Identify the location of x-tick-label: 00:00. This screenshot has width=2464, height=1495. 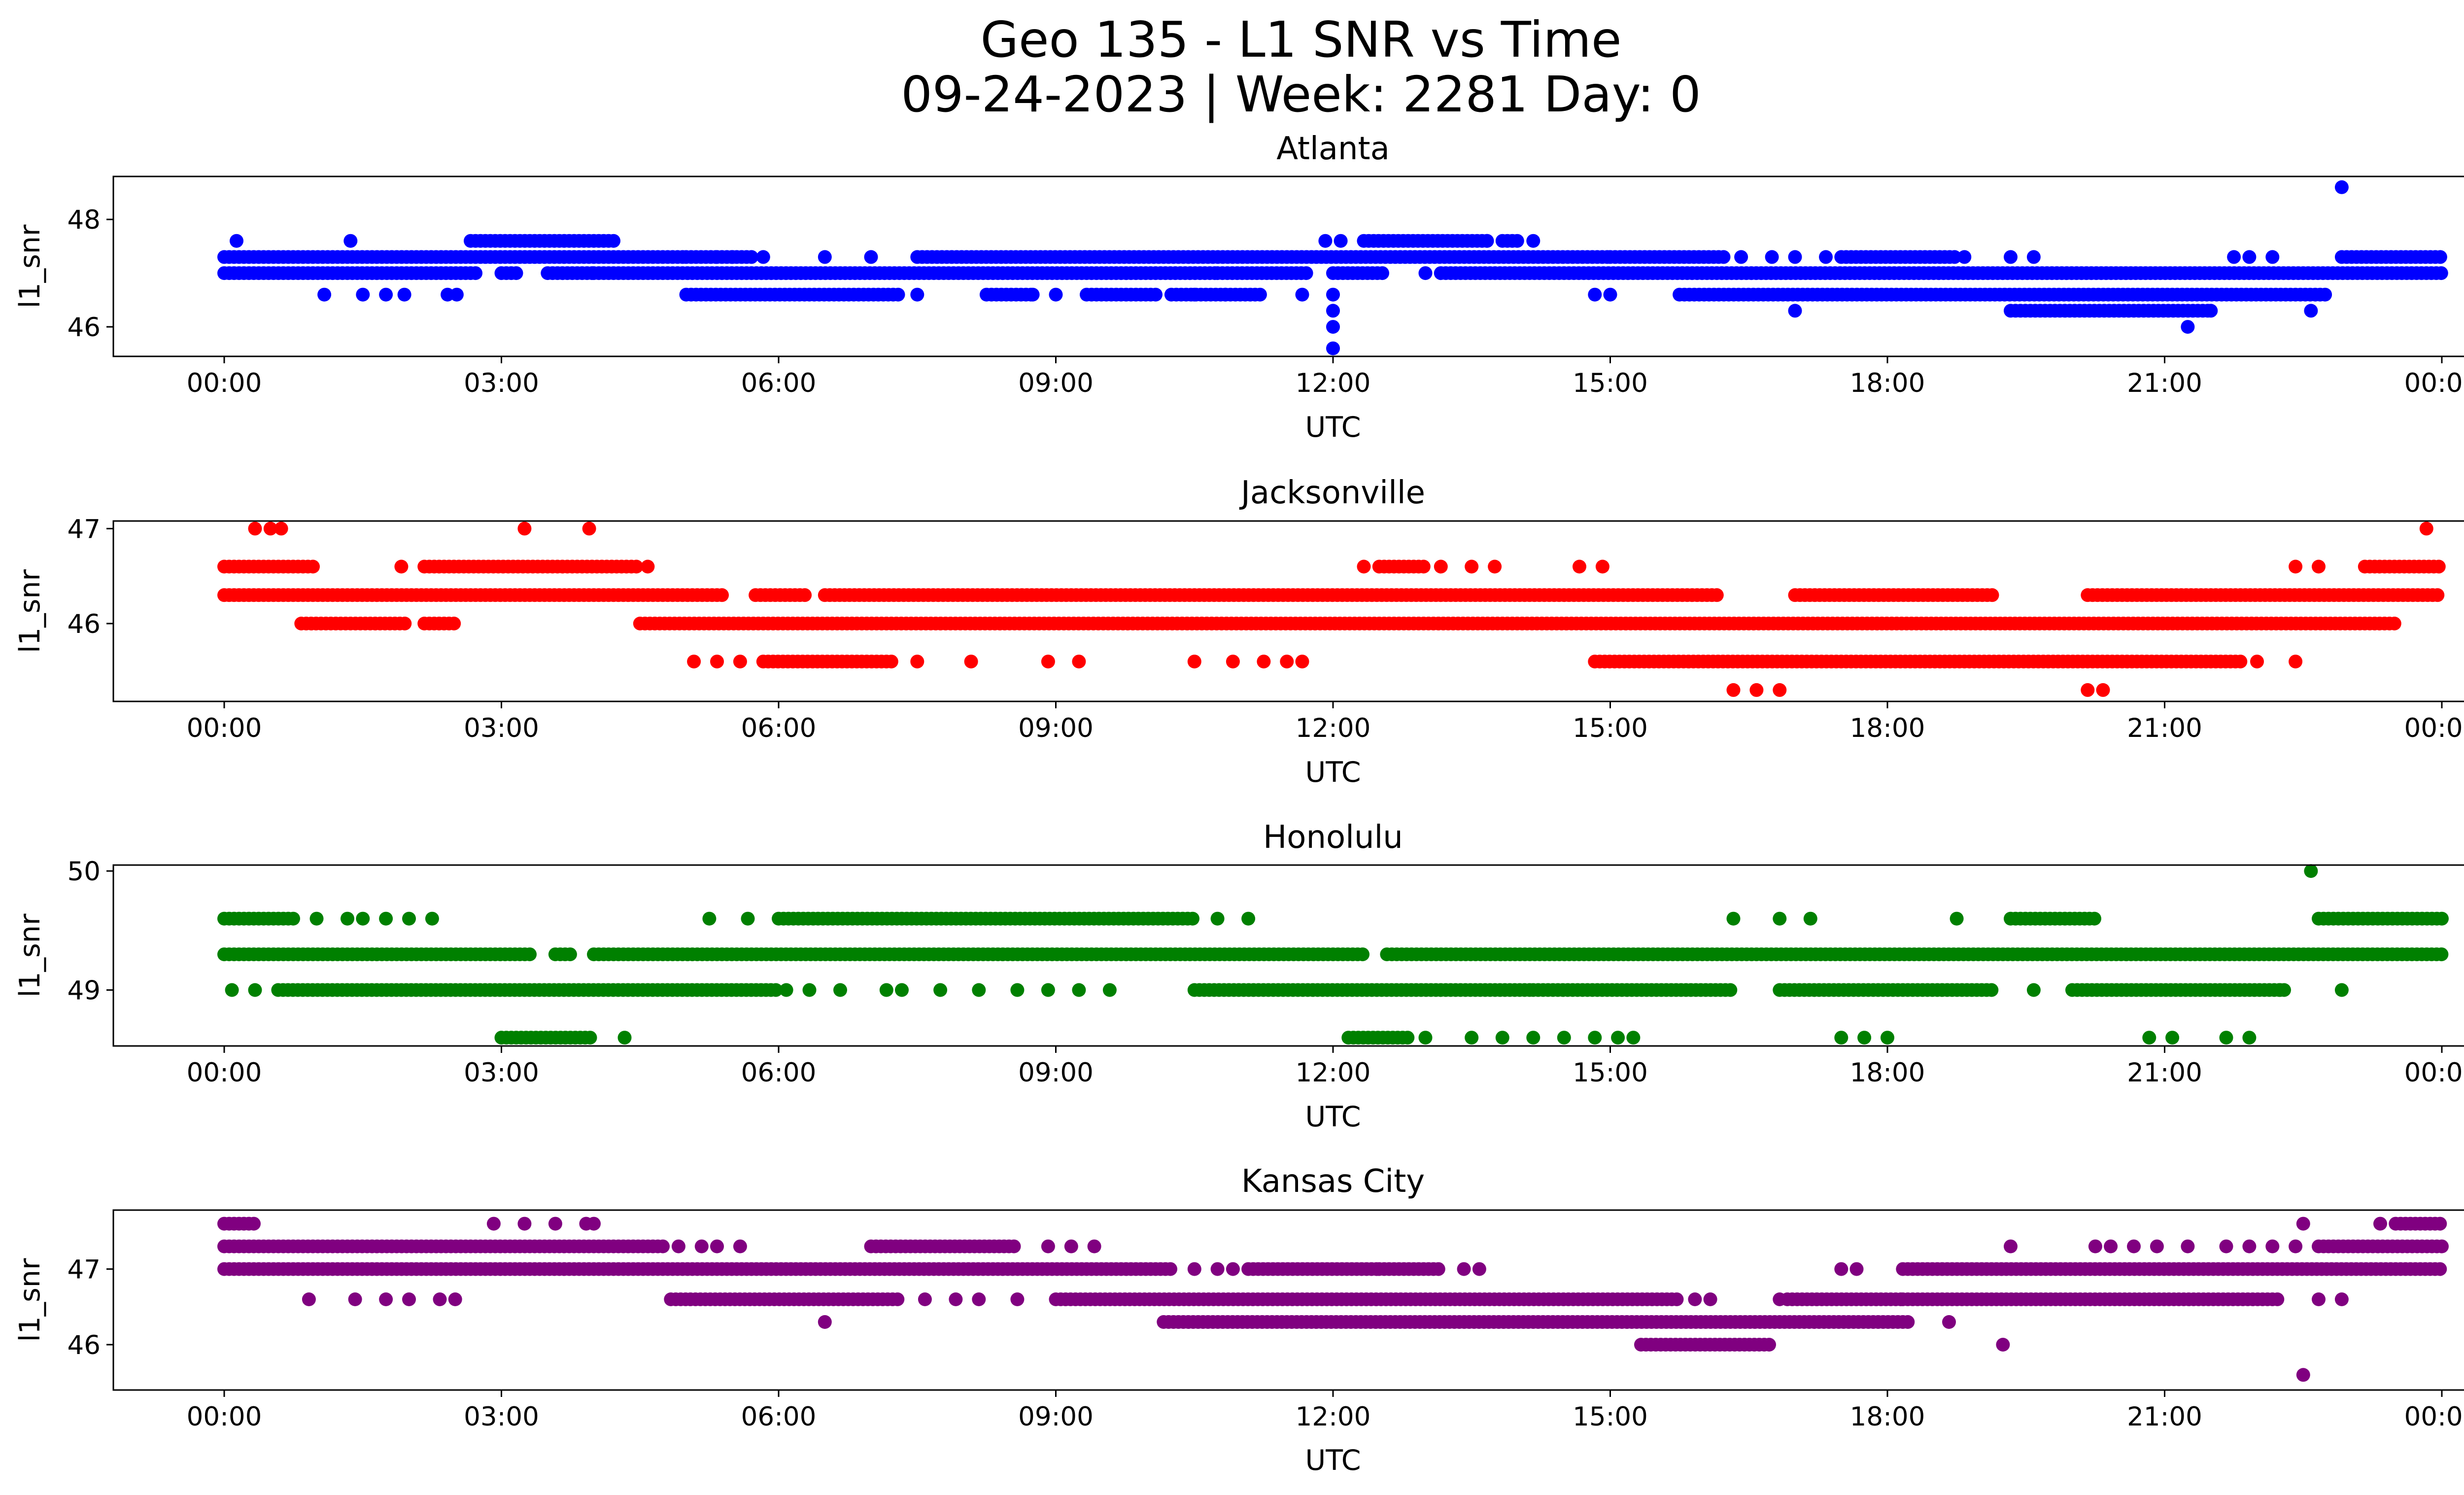
(224, 383).